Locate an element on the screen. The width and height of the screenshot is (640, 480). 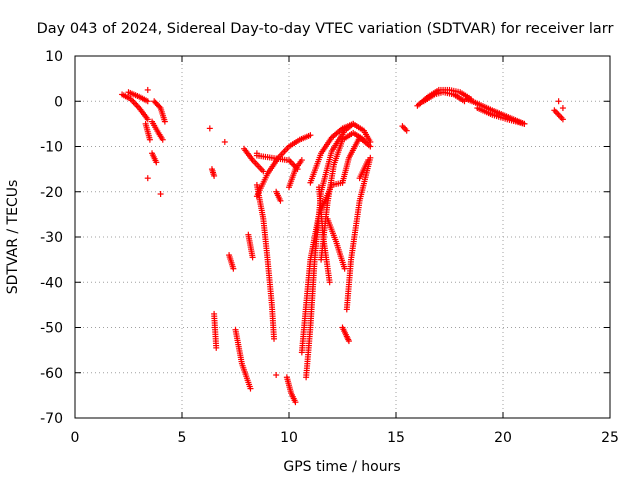
y-tick-label: -60 is located at coordinates (51, 374).